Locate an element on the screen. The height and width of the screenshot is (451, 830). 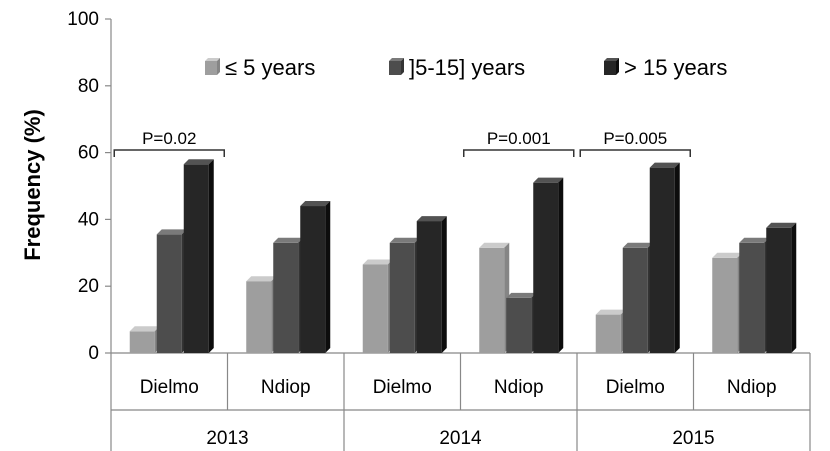
year-label: 2013 is located at coordinates (227, 438).